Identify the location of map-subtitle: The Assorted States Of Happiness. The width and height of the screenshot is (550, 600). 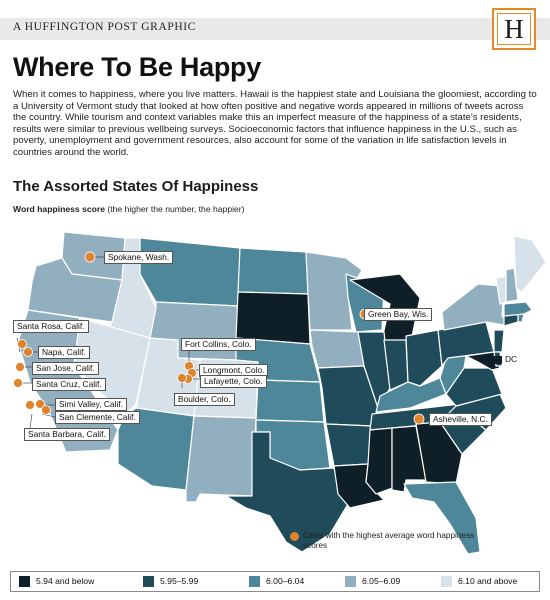
(136, 186).